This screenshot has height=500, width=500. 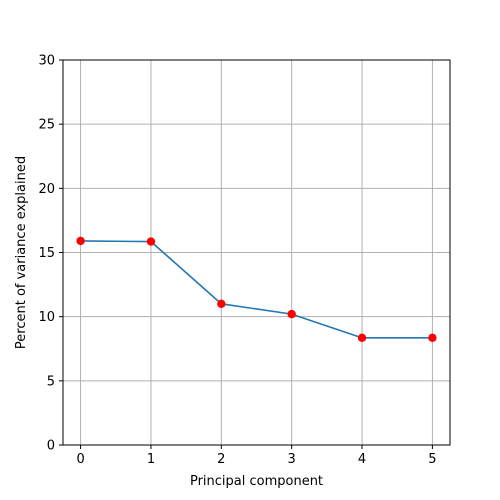 I want to click on x-tick-label: 0, so click(x=80, y=459).